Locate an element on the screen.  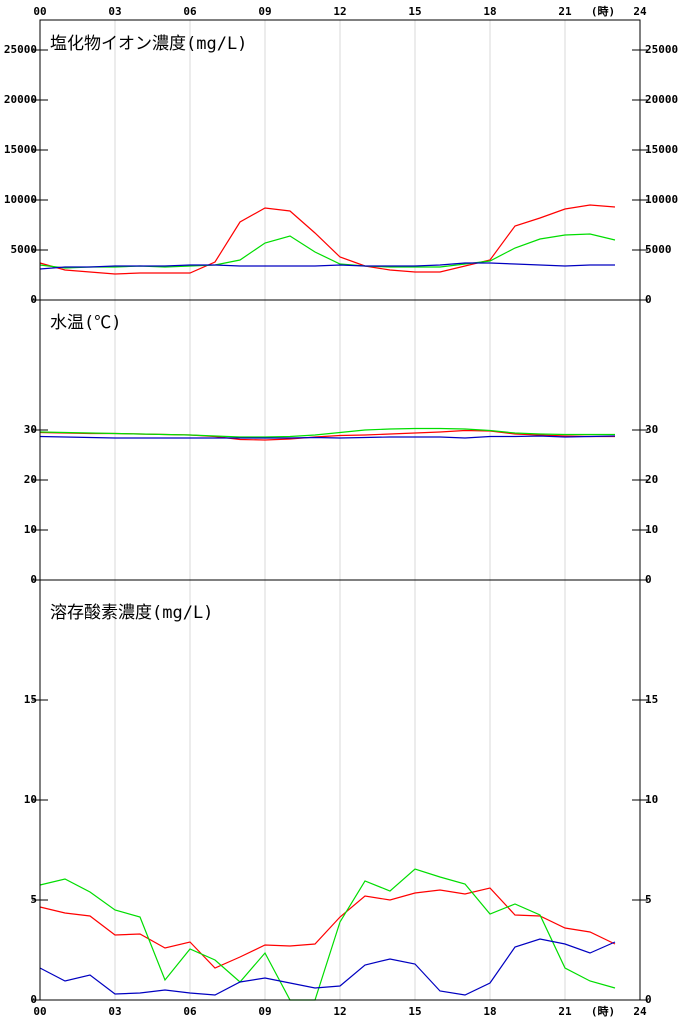
chart-title: 溶存酸素濃度(mg/L) is located at coordinates (131, 613).